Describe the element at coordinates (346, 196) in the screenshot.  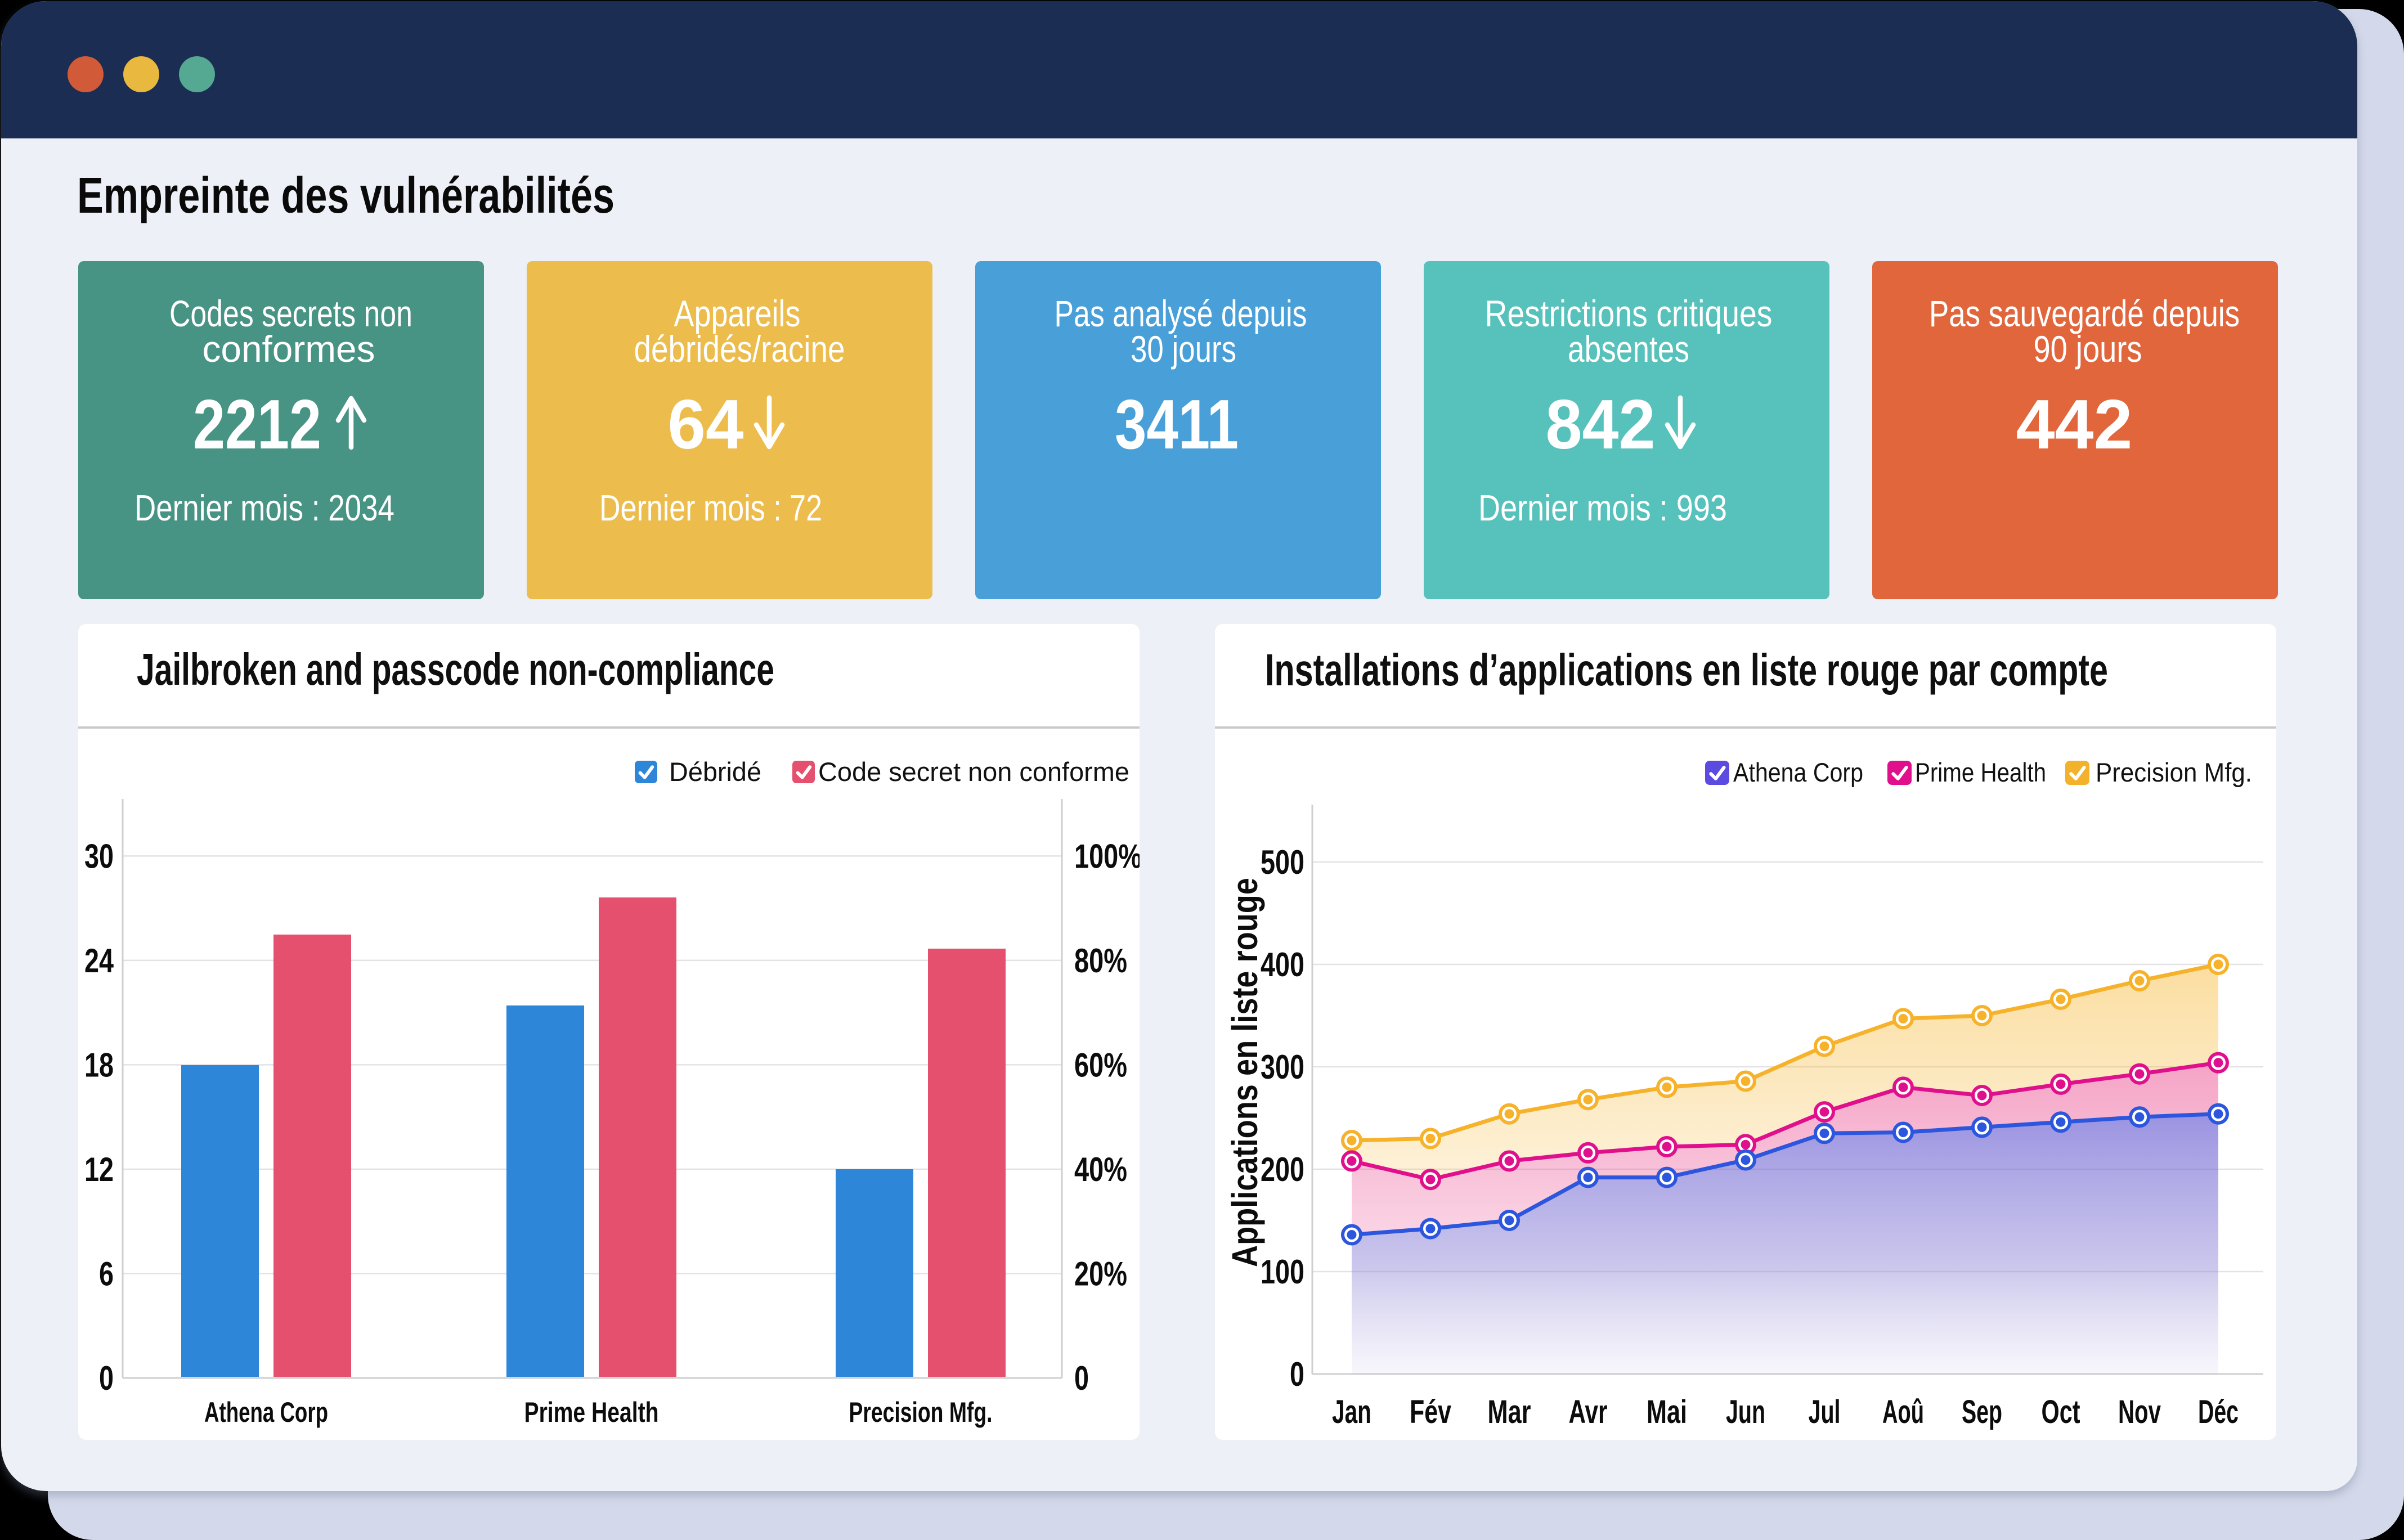
I see `svg-text: Empreinte des vulnérabilités` at that location.